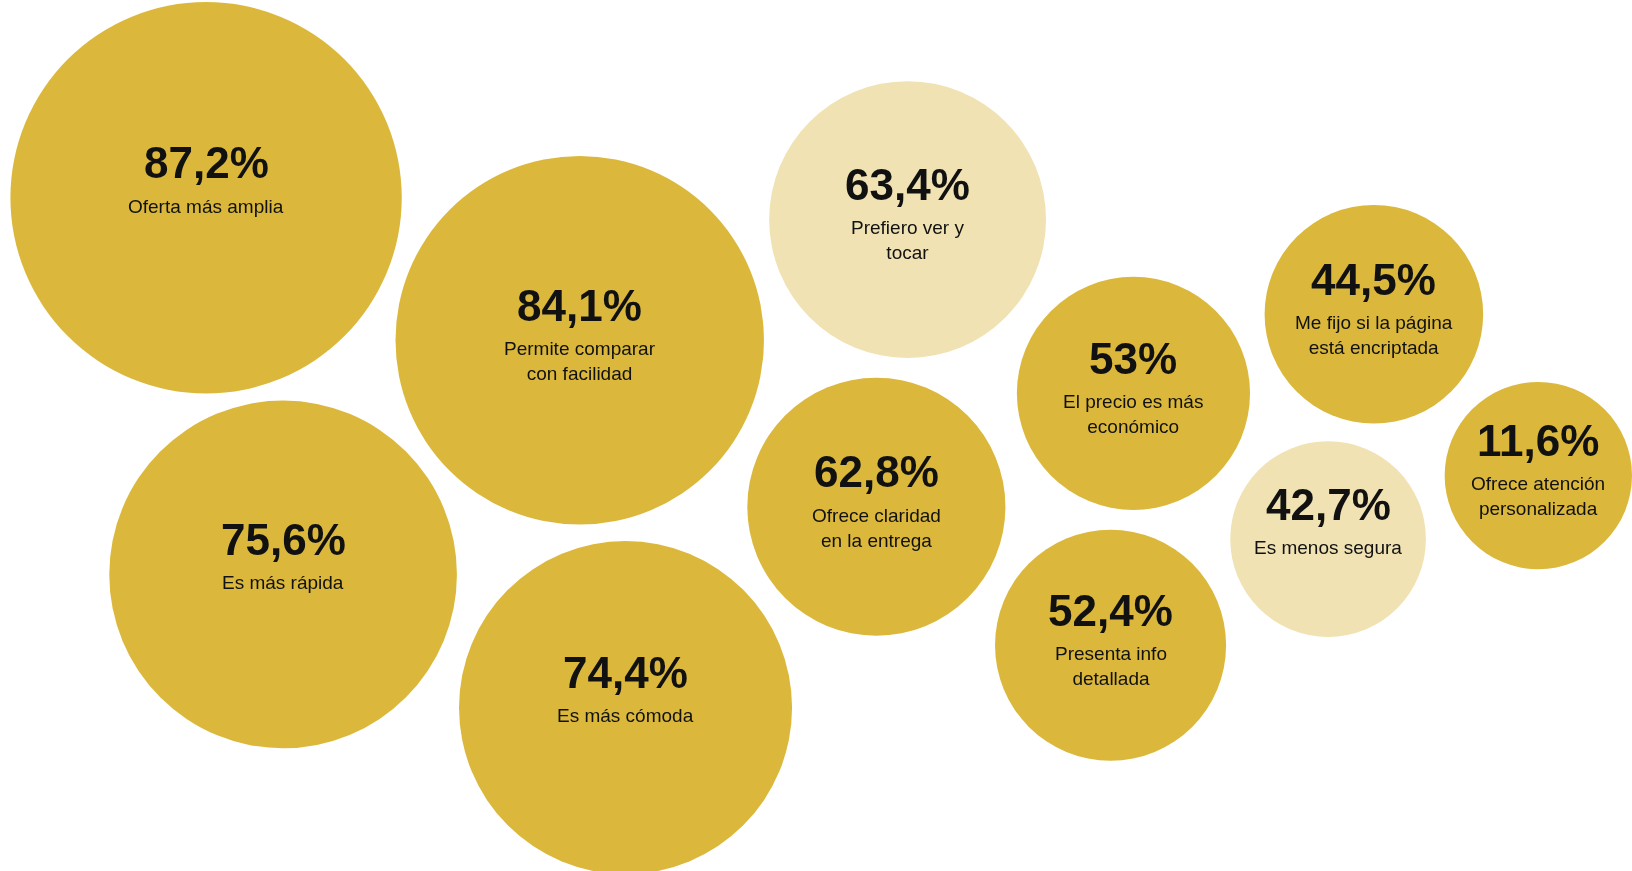 This screenshot has height=871, width=1632. I want to click on category-label: El precio es más económico, so click(1133, 414).